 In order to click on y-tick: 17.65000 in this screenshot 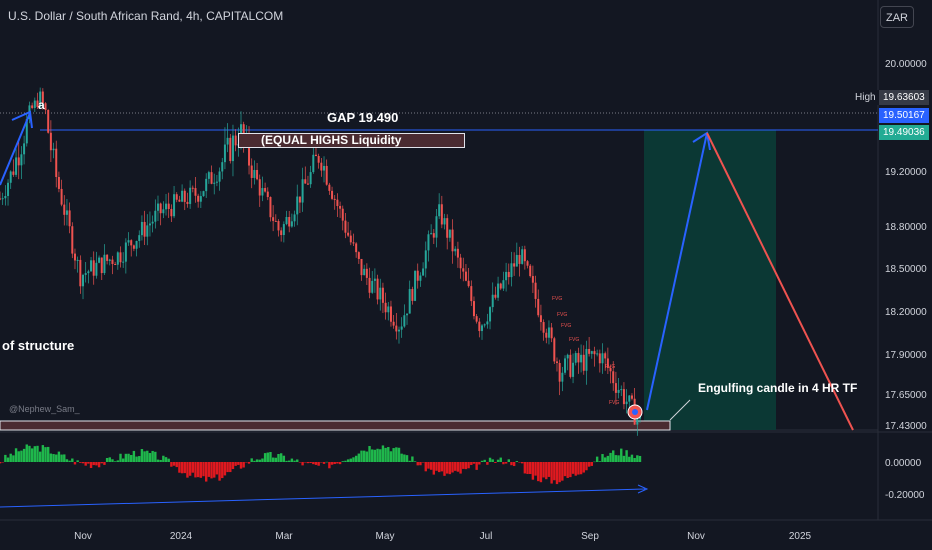, I will do `click(906, 395)`.